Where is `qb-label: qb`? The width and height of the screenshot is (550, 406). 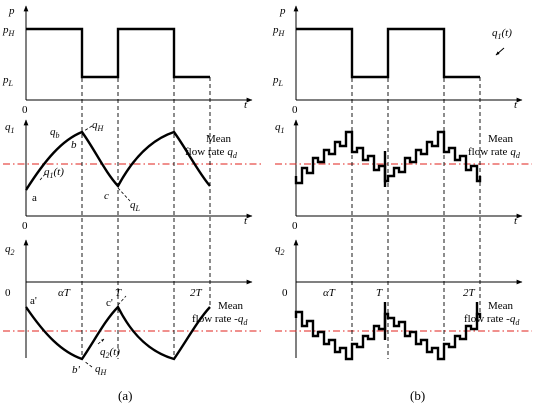
qb-label: qb is located at coordinates (55, 133).